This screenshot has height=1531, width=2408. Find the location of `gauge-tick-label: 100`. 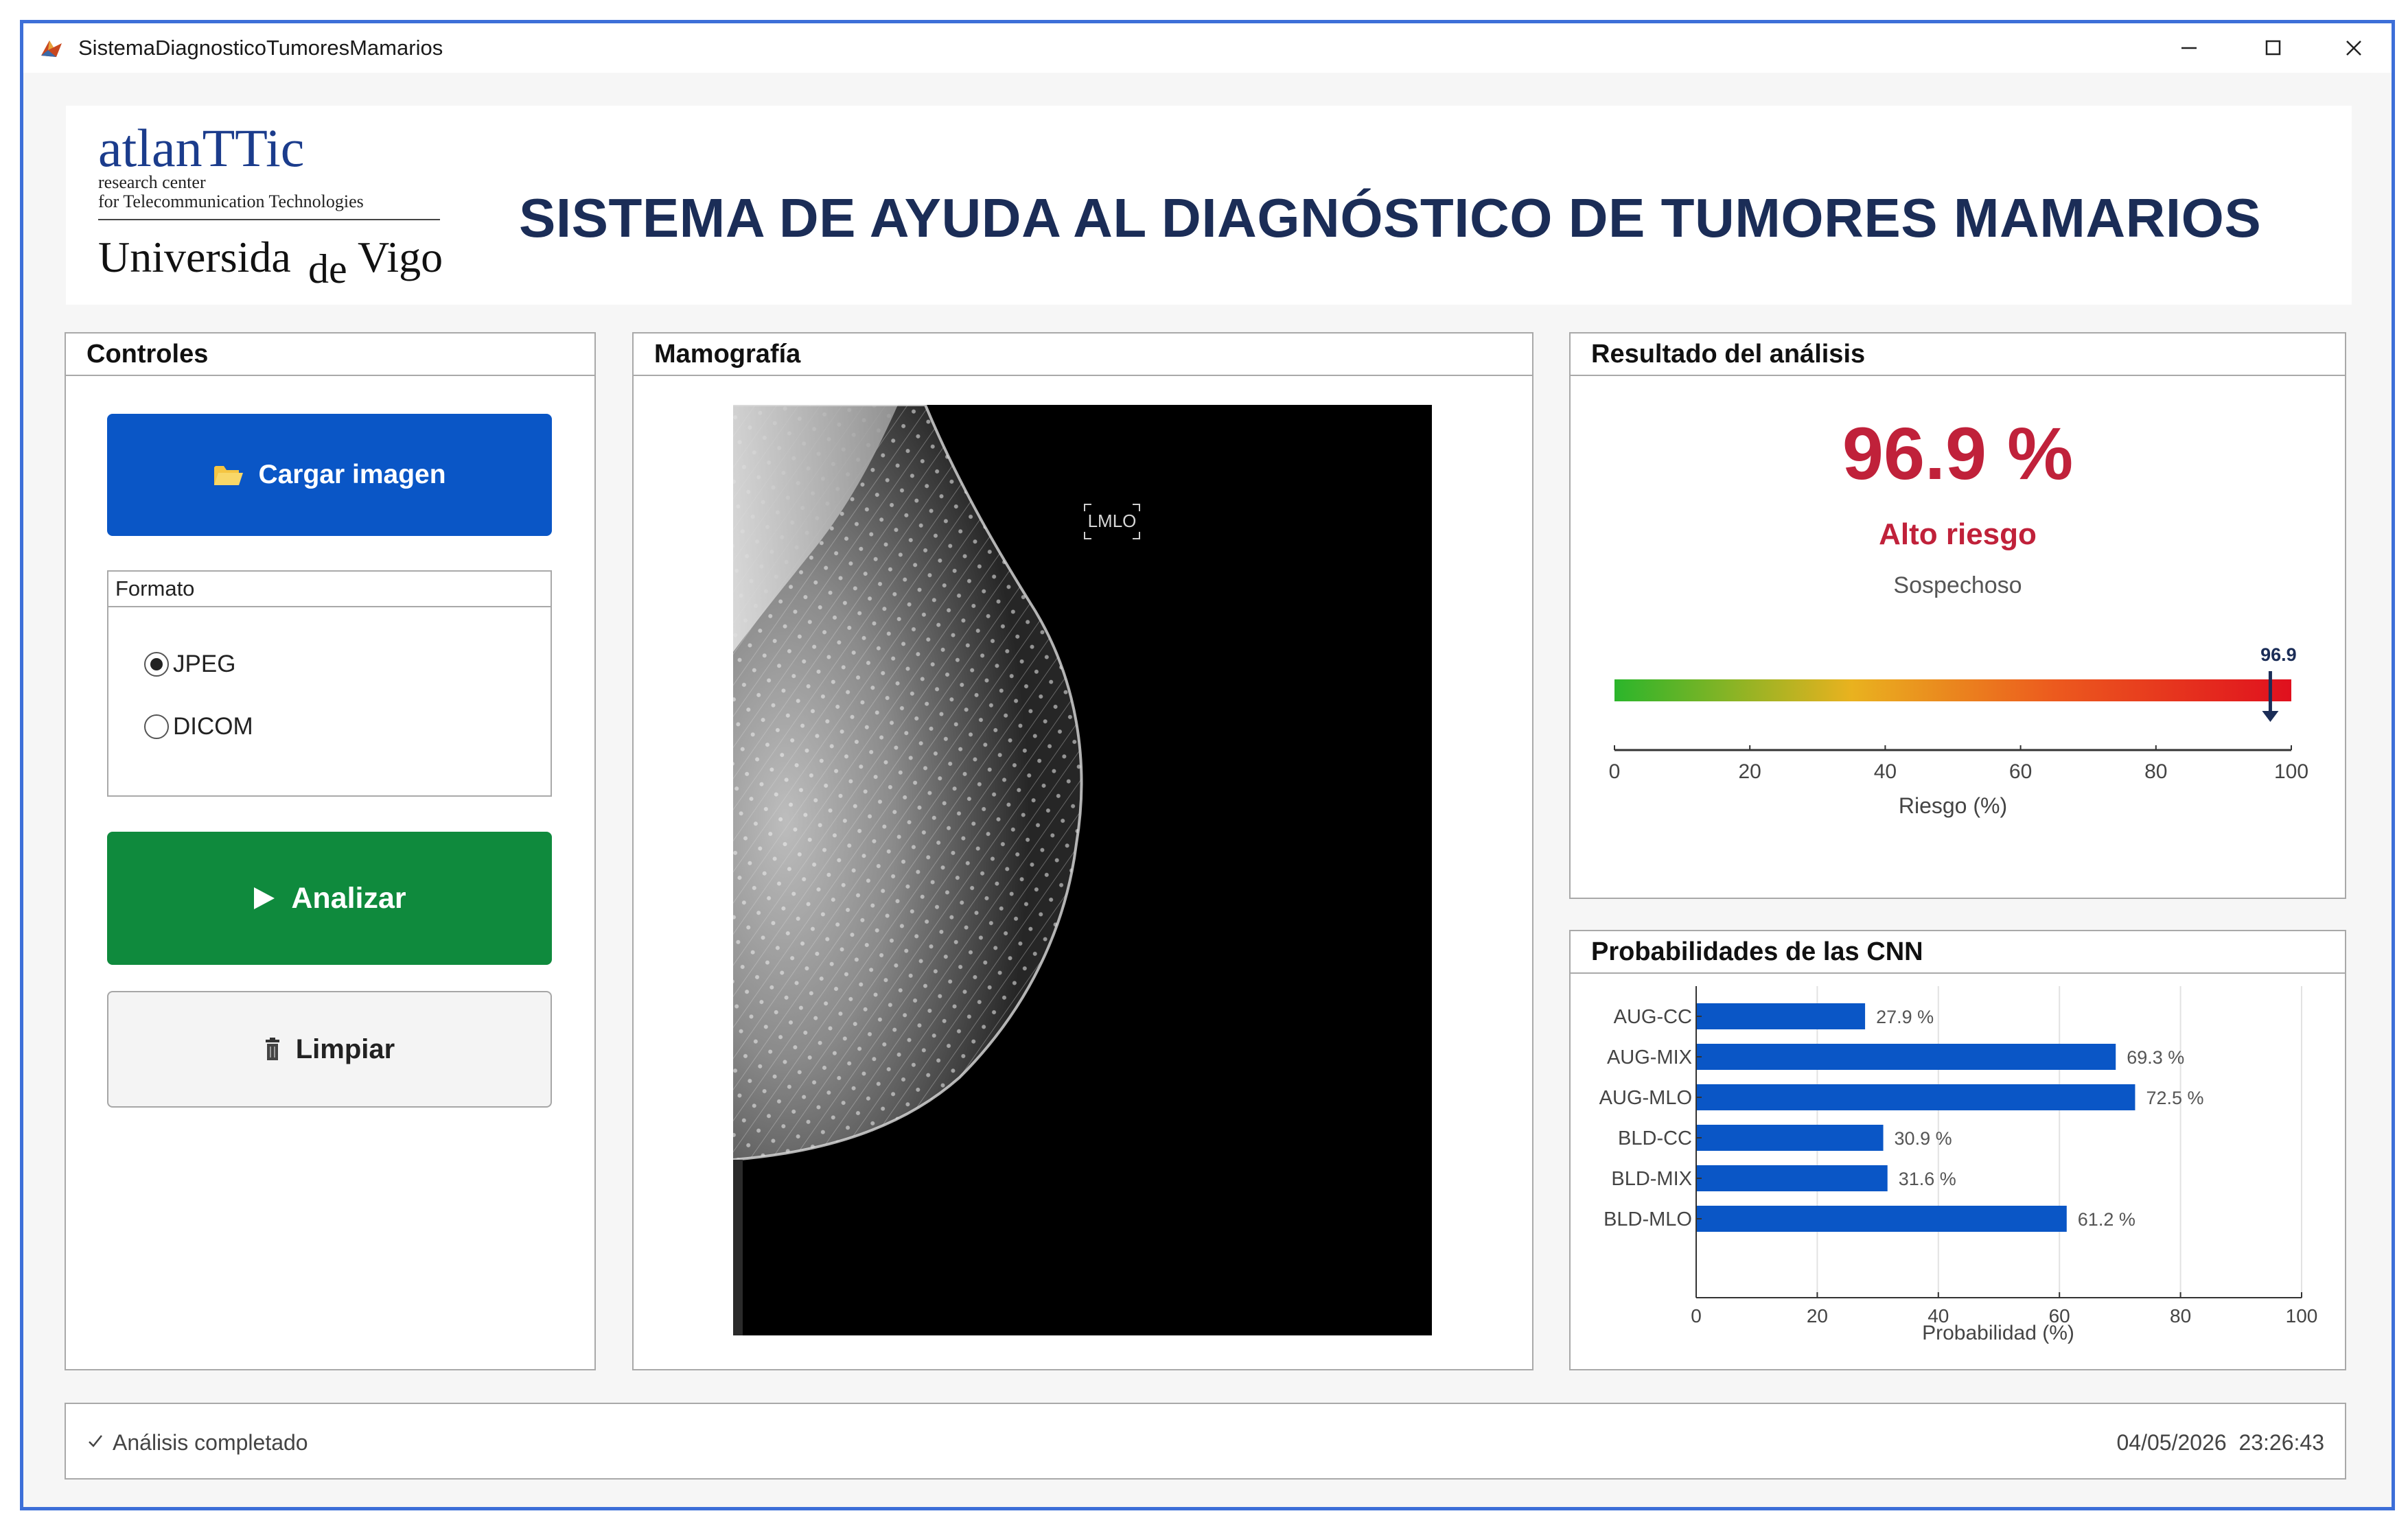

gauge-tick-label: 100 is located at coordinates (2291, 771).